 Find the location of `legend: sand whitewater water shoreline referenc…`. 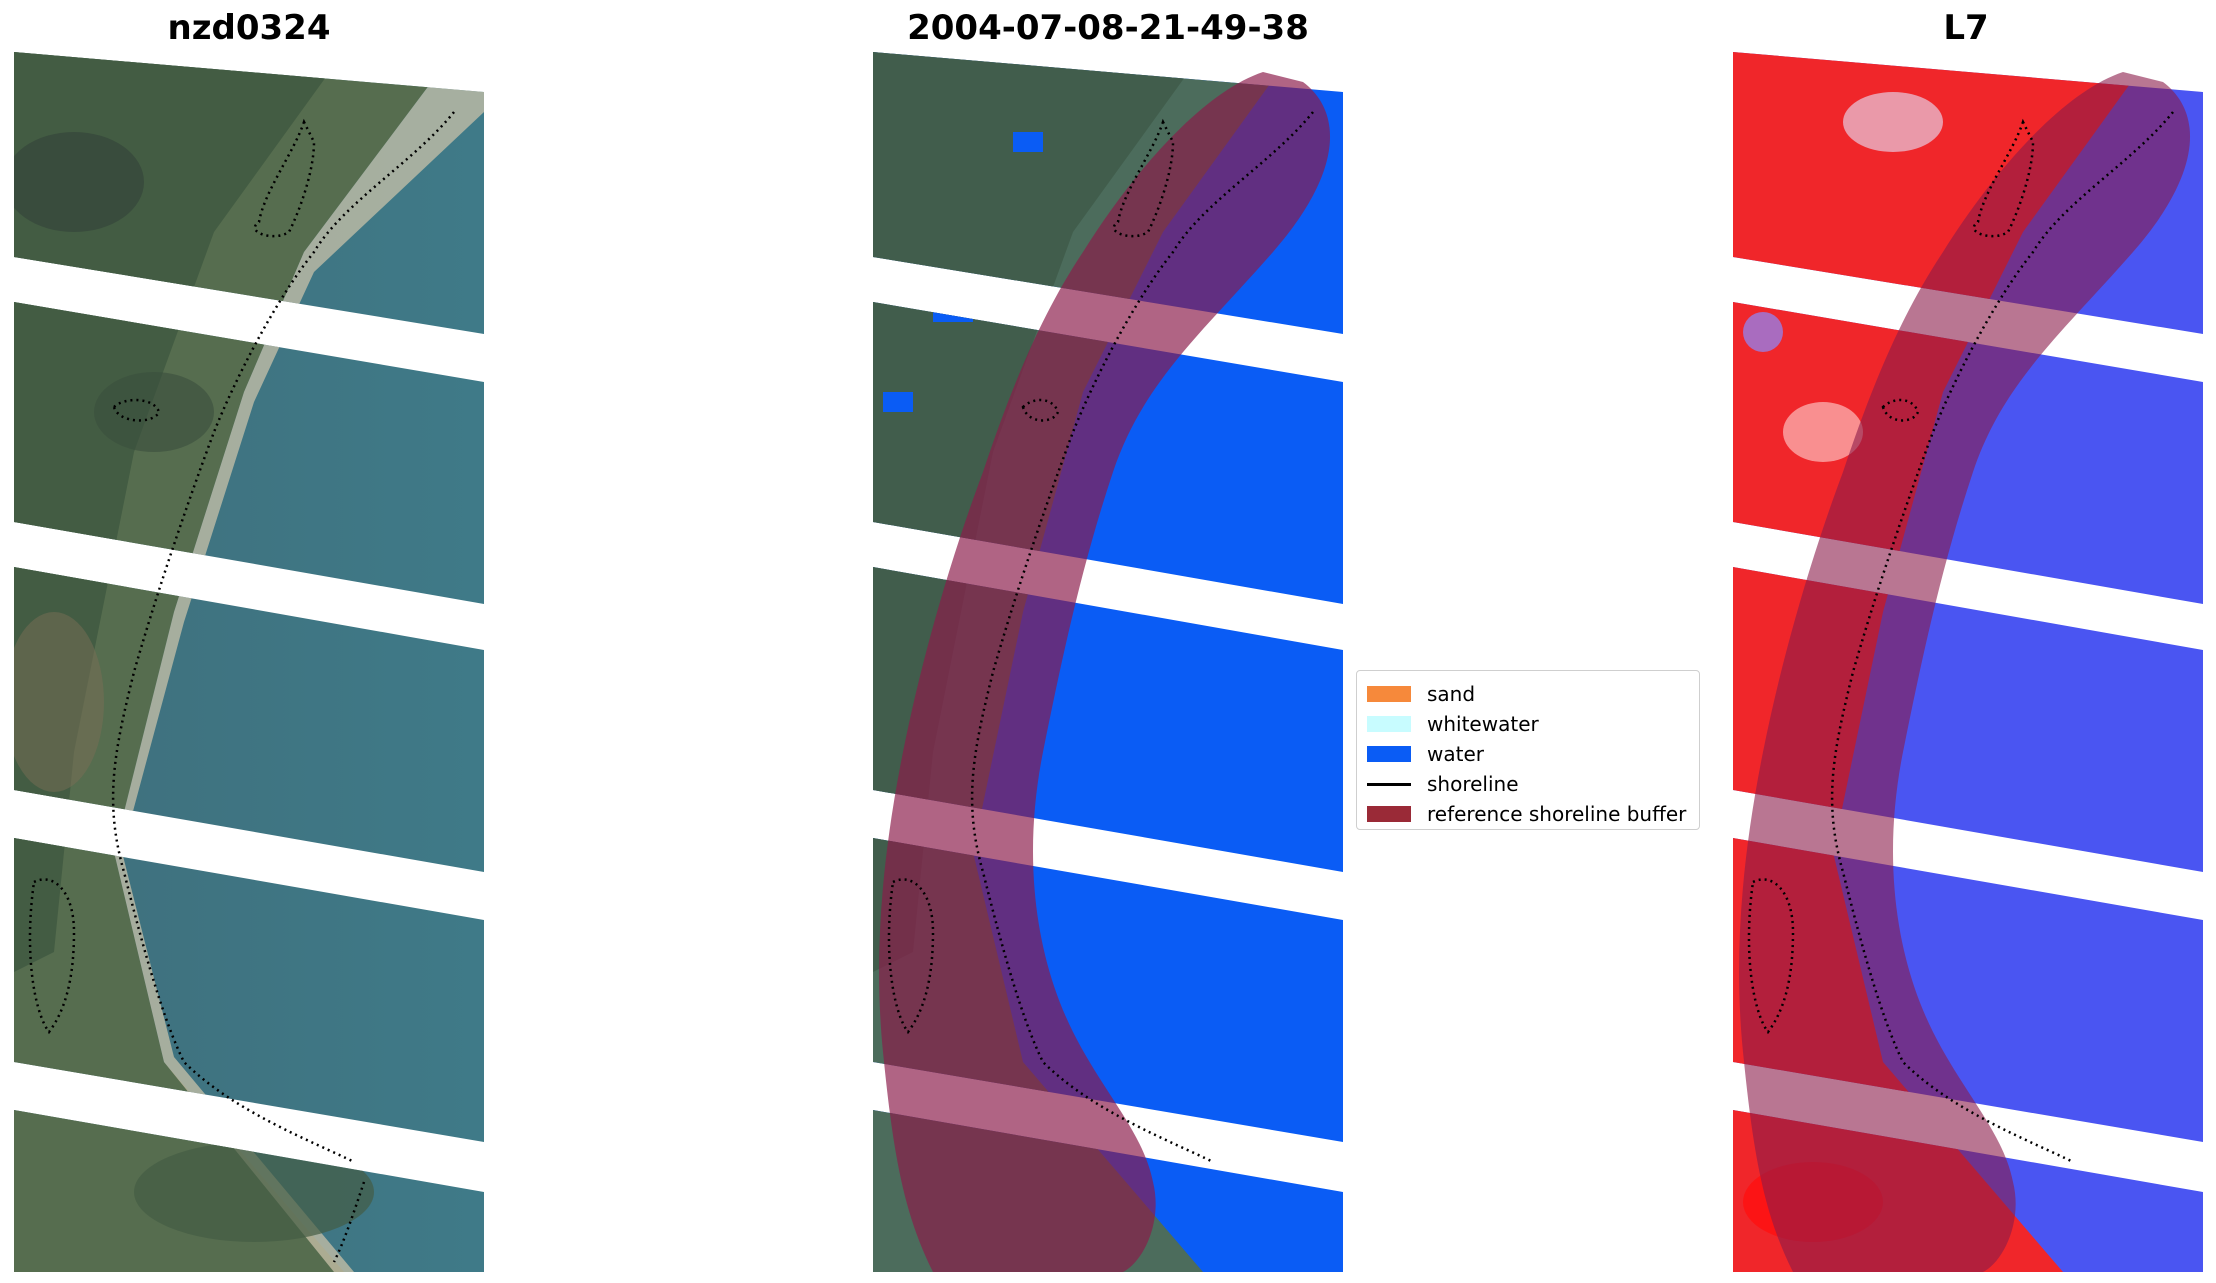

legend: sand whitewater water shoreline referenc… is located at coordinates (1528, 750).